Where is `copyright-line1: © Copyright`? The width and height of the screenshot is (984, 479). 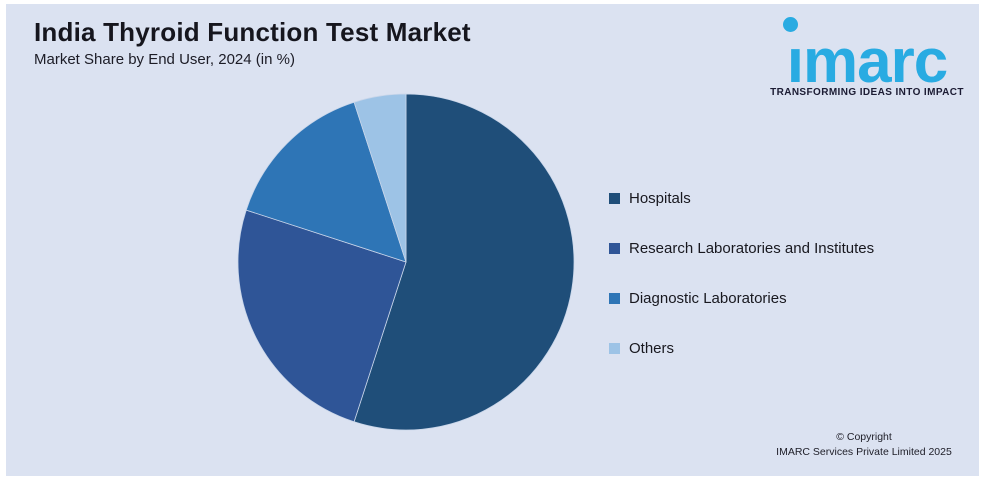 copyright-line1: © Copyright is located at coordinates (864, 437).